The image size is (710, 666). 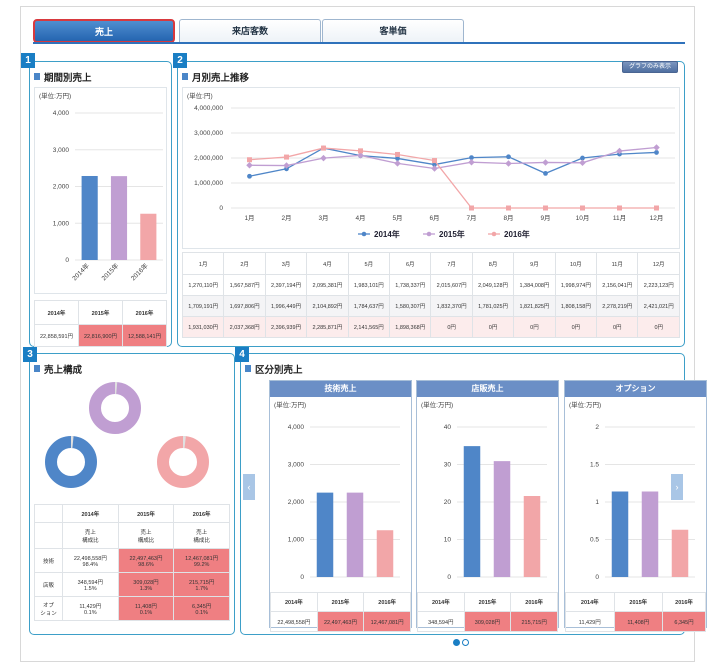 I want to click on tab-customers: 来店客数, so click(x=250, y=31).